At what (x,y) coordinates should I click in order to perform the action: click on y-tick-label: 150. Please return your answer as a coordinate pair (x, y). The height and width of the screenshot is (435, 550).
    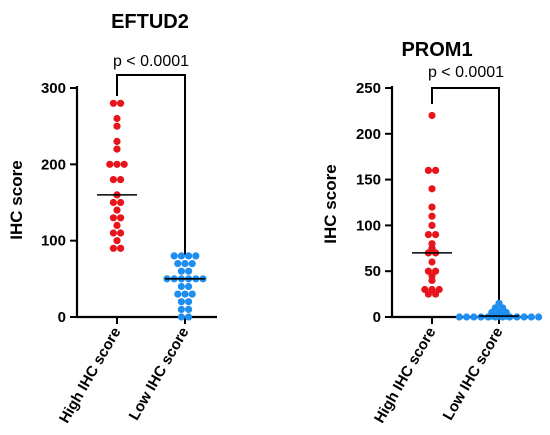
    Looking at the image, I should click on (368, 180).